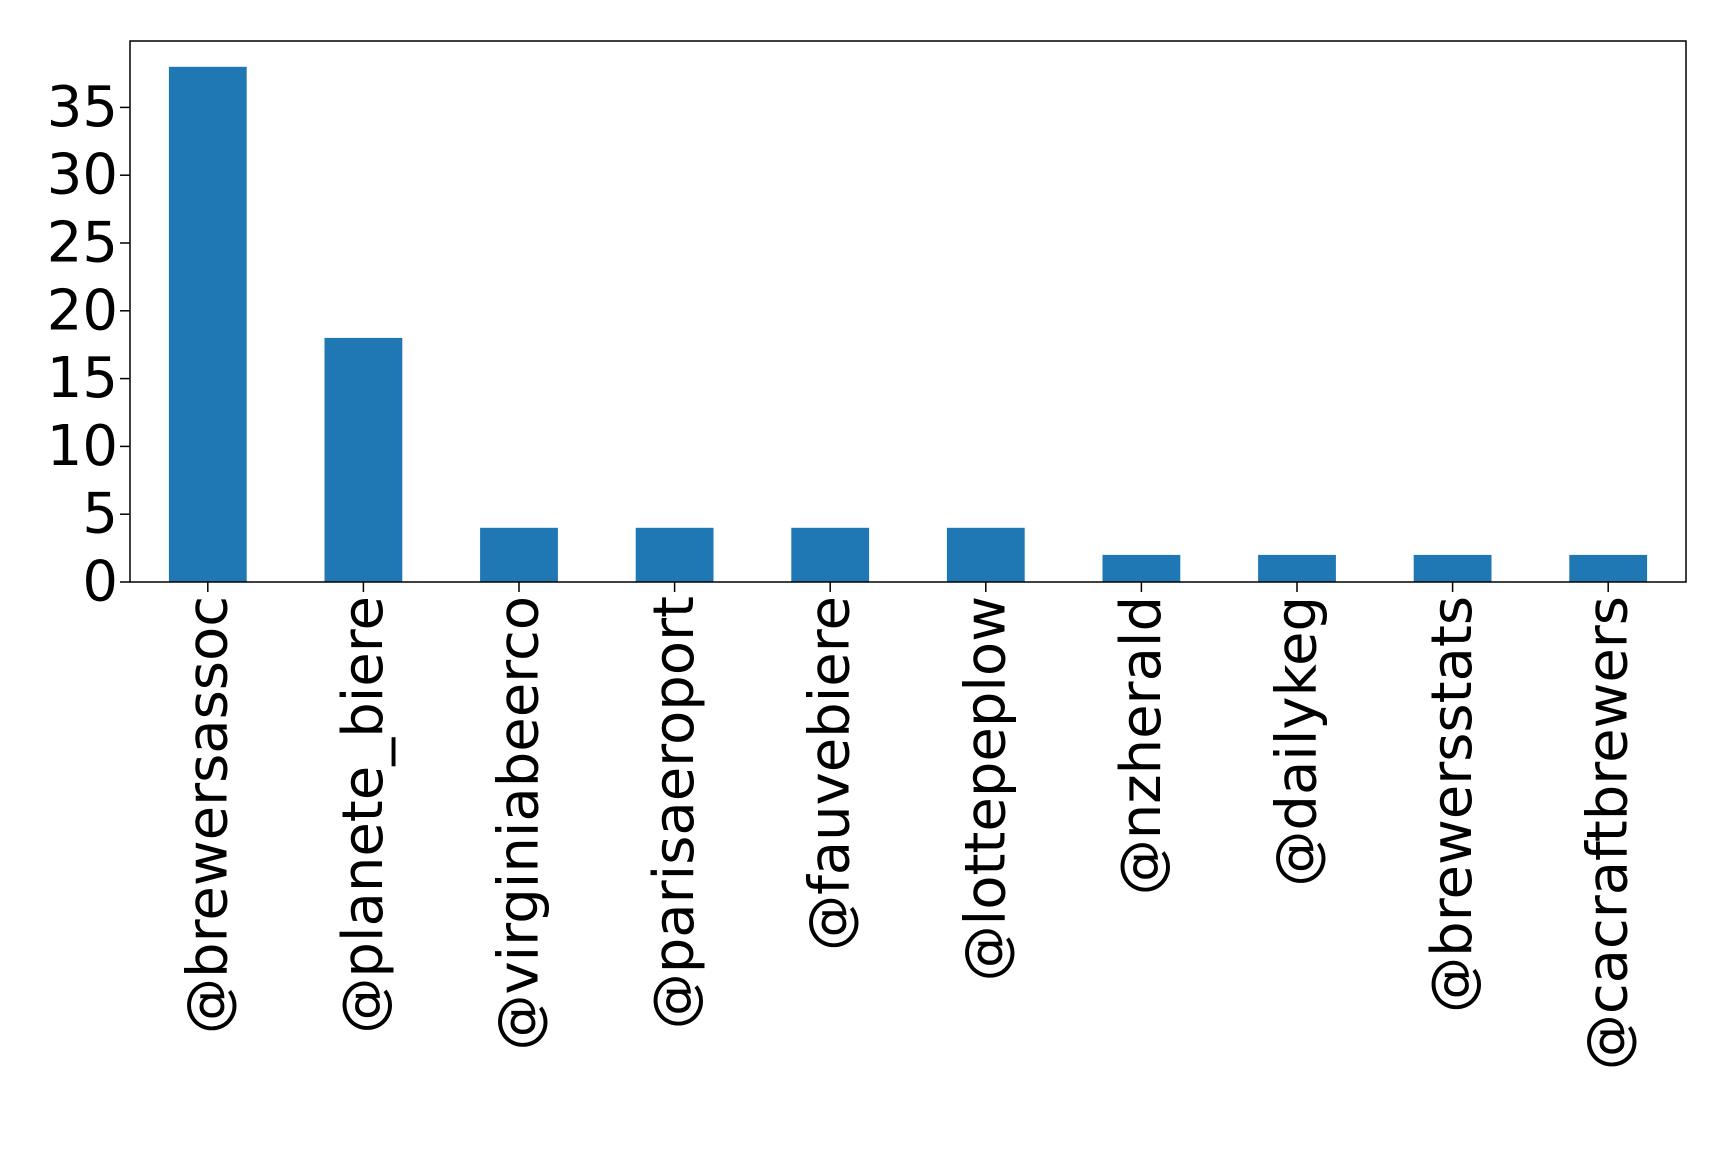 The height and width of the screenshot is (1158, 1719). I want to click on x-tick-label: @planete_biere, so click(363, 815).